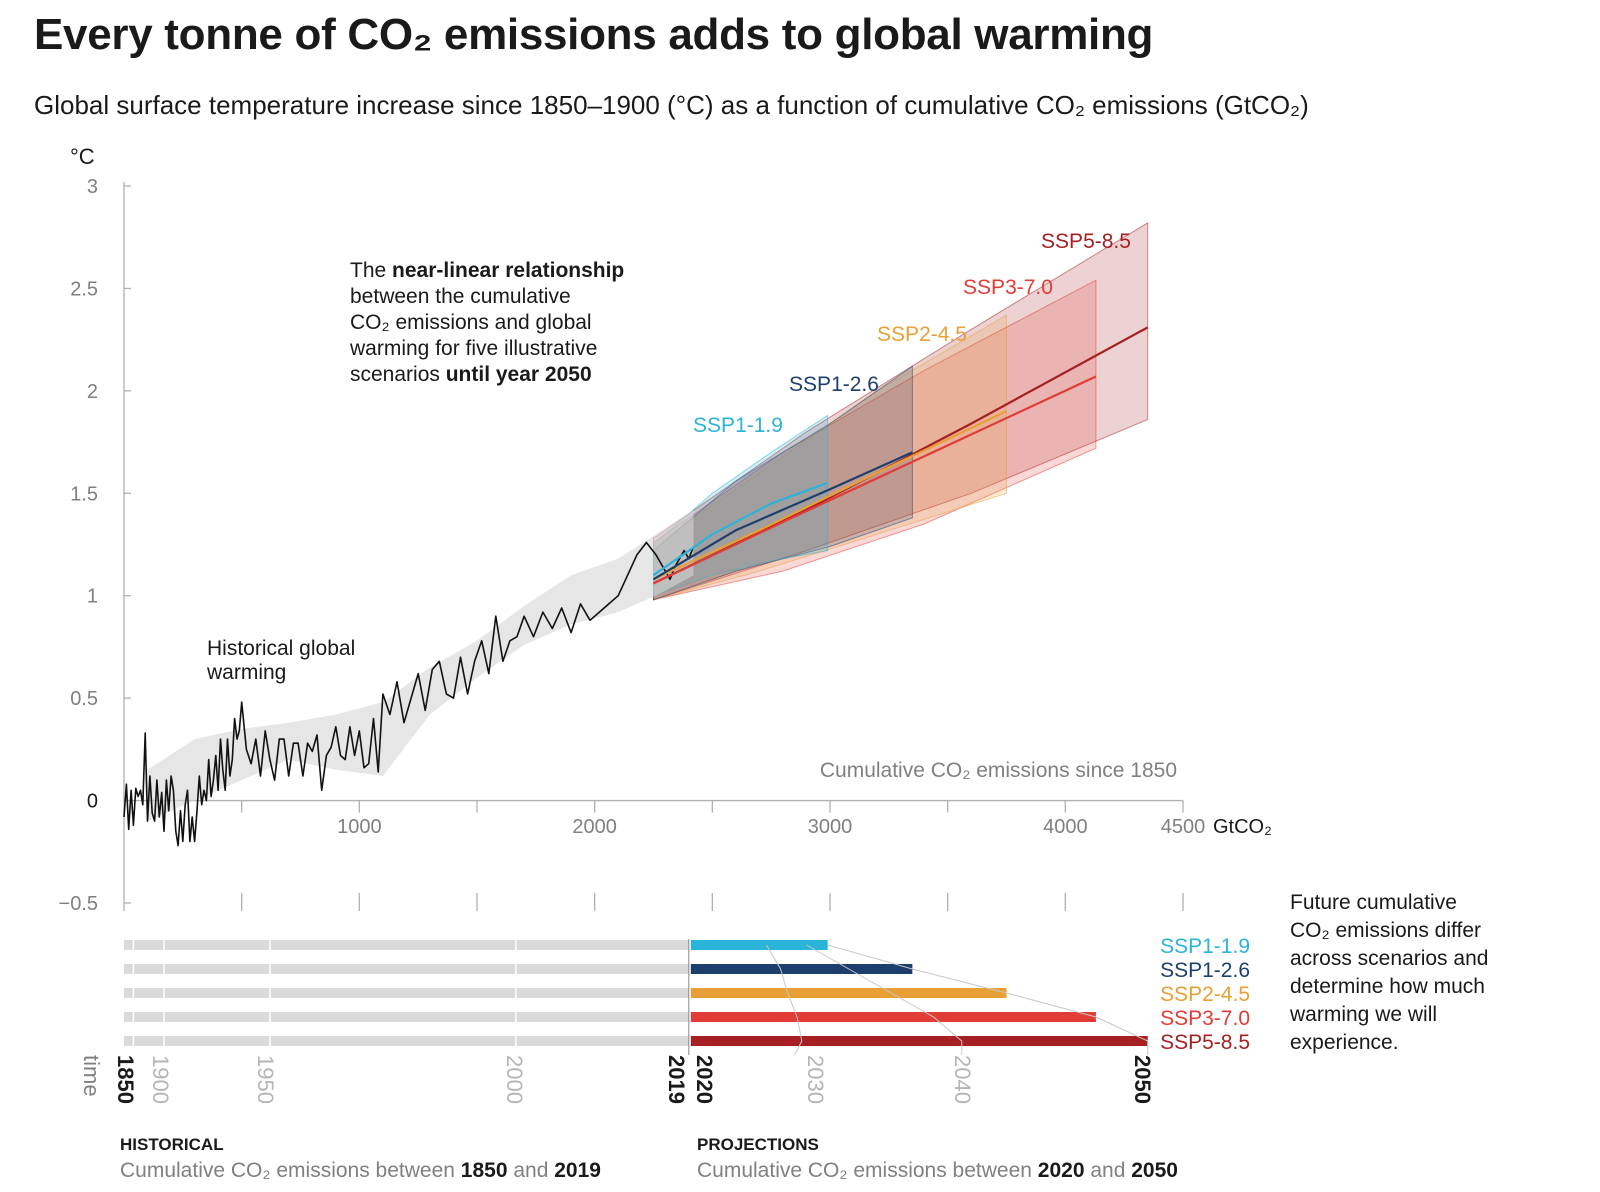 The height and width of the screenshot is (1192, 1600). Describe the element at coordinates (1385, 930) in the screenshot. I see `side-note-line2: CO₂ emissions differ` at that location.